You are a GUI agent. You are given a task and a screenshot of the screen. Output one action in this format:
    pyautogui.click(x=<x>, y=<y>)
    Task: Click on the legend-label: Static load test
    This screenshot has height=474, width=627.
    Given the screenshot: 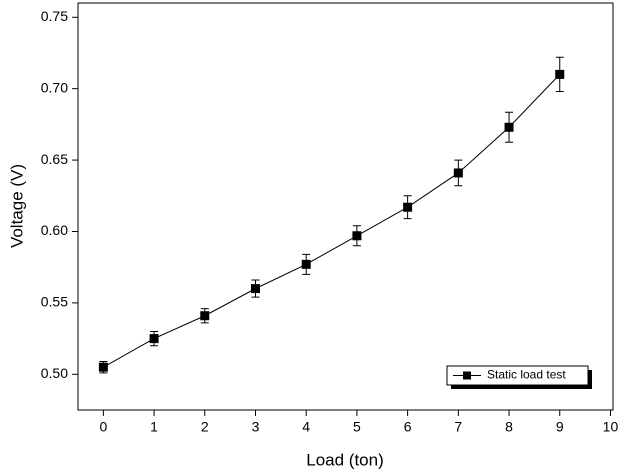 What is the action you would take?
    pyautogui.click(x=526, y=375)
    